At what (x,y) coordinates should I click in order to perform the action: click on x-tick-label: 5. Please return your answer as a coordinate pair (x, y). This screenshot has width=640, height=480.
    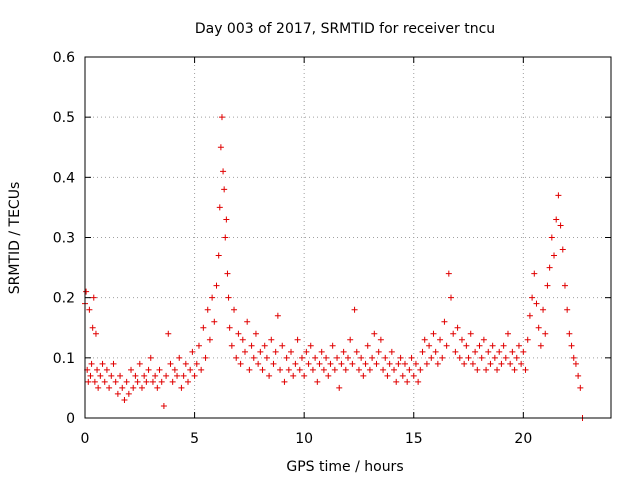
    Looking at the image, I should click on (194, 439).